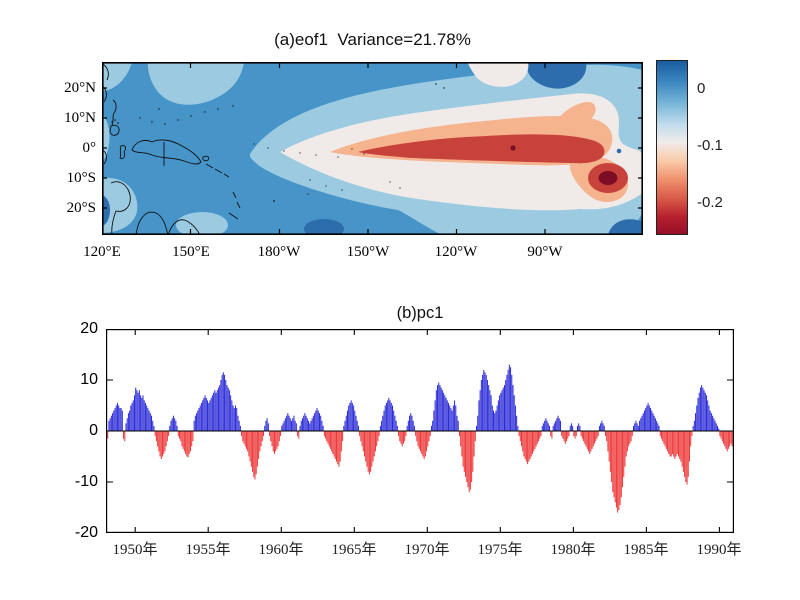 This screenshot has width=800, height=600. Describe the element at coordinates (89, 148) in the screenshot. I see `lat-tick-0: 0°` at that location.